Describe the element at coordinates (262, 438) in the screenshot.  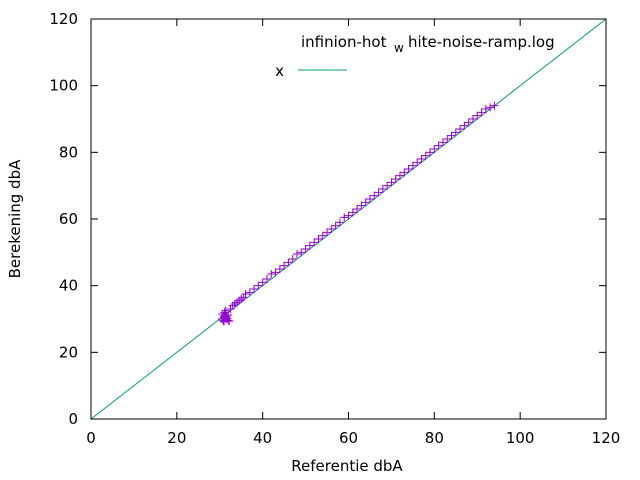
I see `x-tick-label: 40` at that location.